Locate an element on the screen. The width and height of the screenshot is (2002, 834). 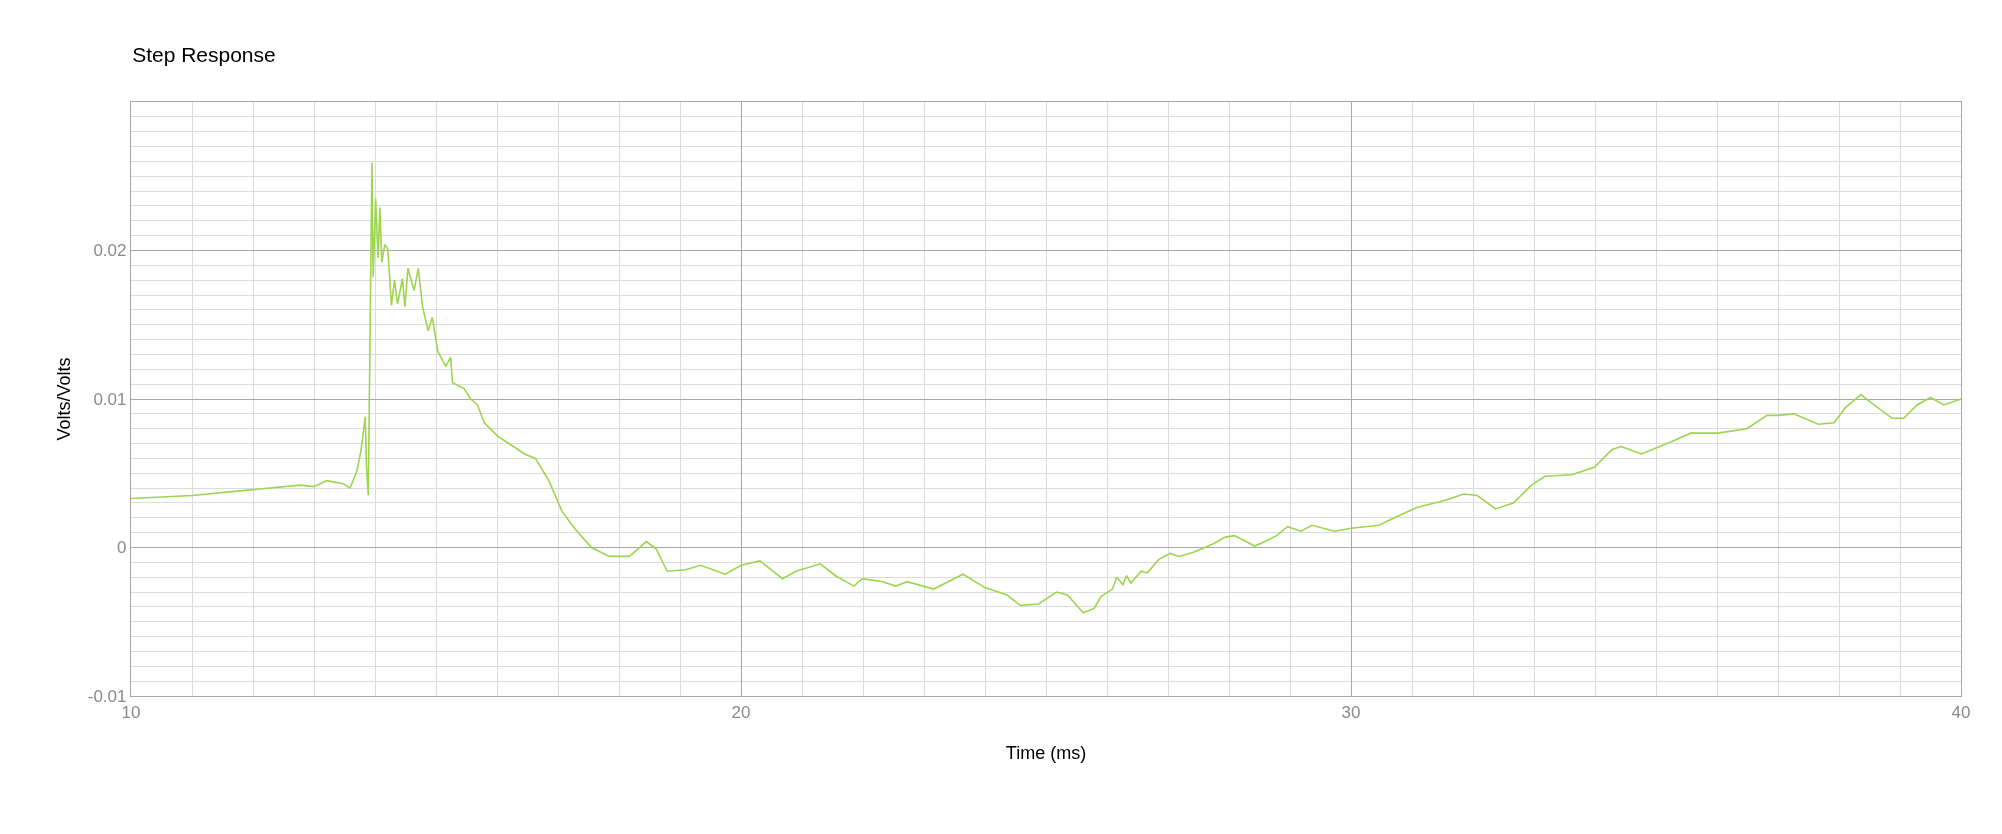
y-tick-label: 0.01 is located at coordinates (110, 399).